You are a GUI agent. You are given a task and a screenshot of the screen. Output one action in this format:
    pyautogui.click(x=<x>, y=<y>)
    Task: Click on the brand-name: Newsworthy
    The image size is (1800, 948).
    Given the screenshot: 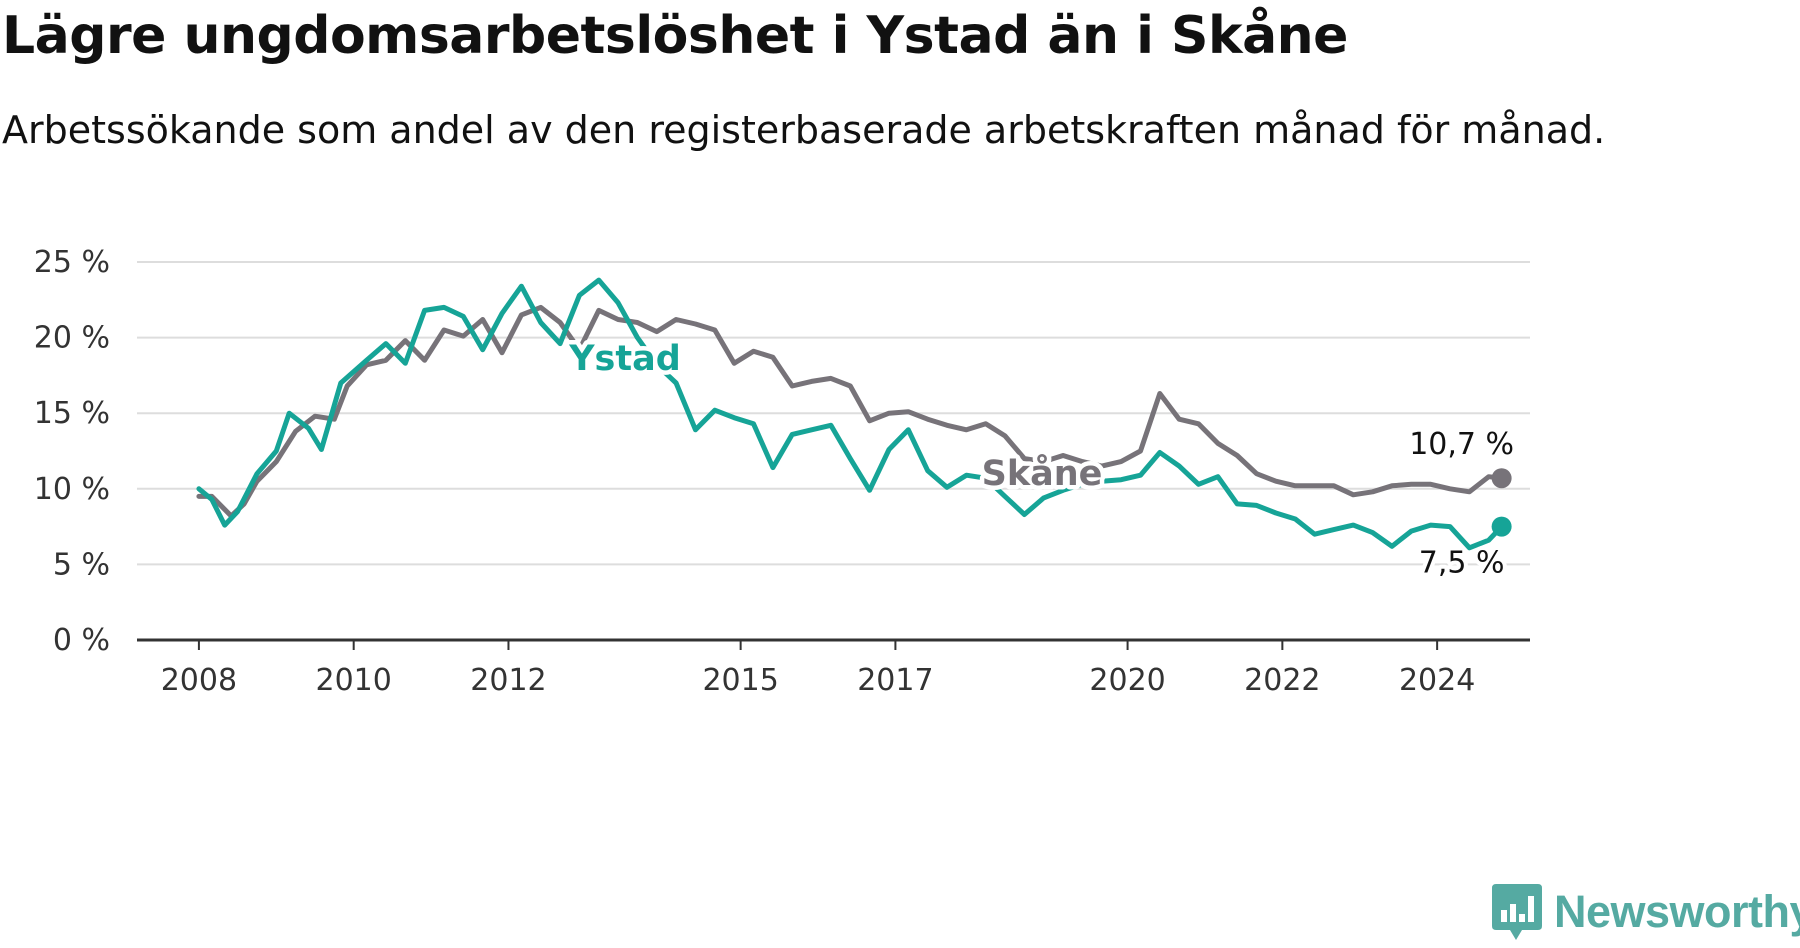 What is the action you would take?
    pyautogui.click(x=1677, y=911)
    